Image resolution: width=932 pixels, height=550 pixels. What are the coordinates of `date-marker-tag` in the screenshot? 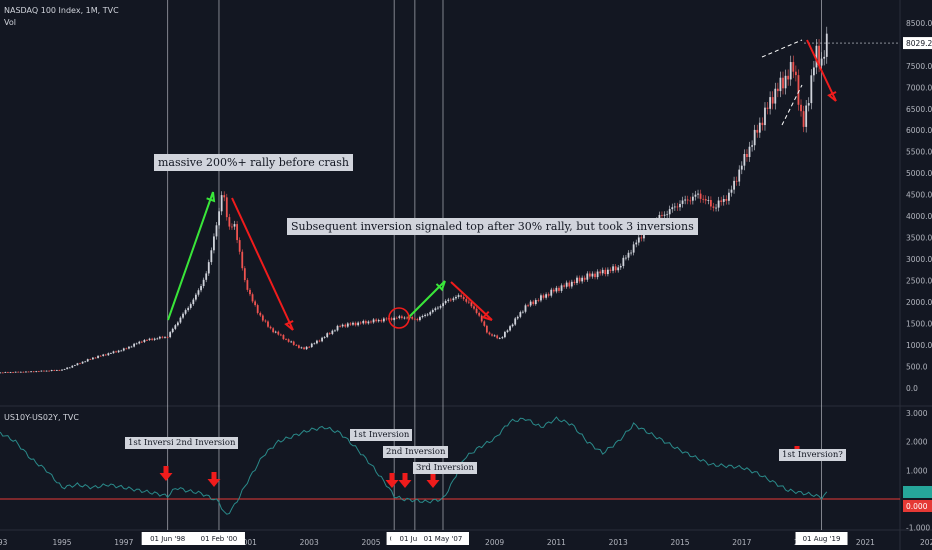 It's located at (442, 538).